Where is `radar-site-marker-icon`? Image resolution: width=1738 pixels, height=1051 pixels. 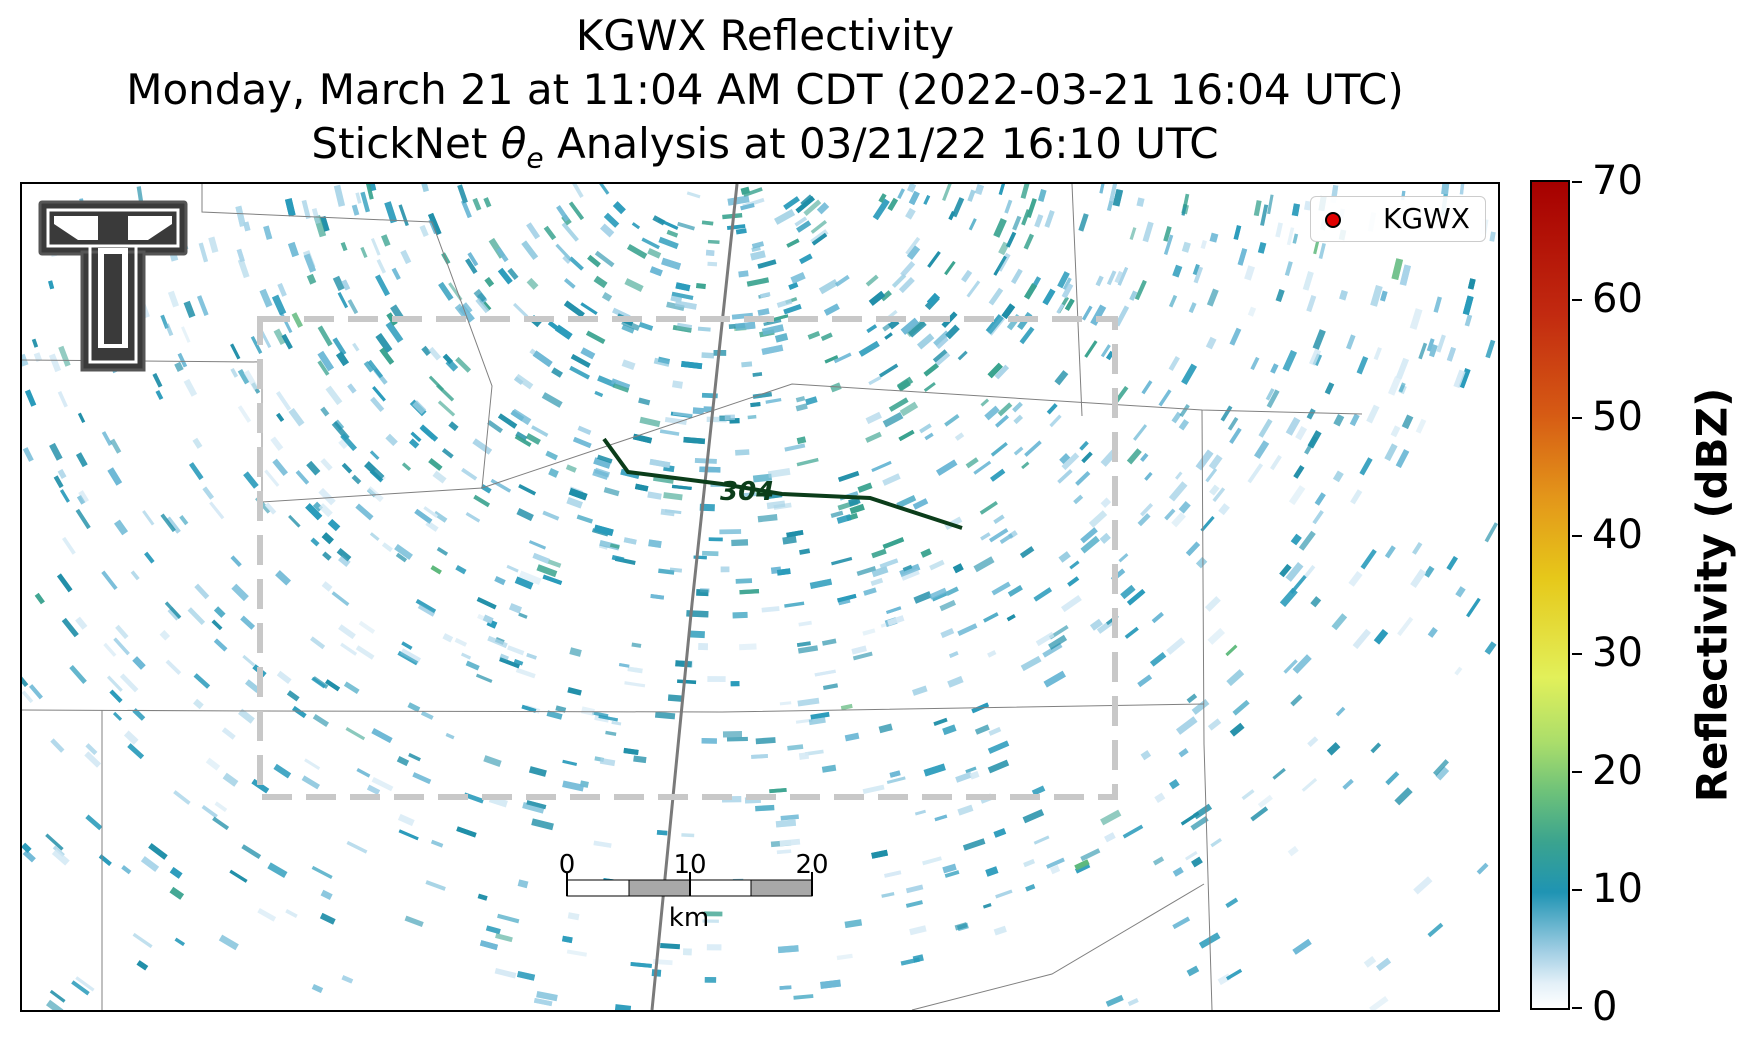 radar-site-marker-icon is located at coordinates (1333, 220).